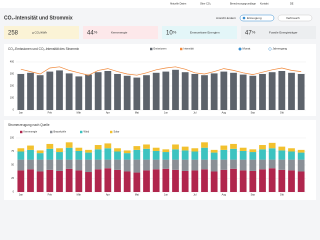  What do you see at coordinates (243, 4) in the screenshot?
I see `nav-item: Berechnungsgrundlage` at bounding box center [243, 4].